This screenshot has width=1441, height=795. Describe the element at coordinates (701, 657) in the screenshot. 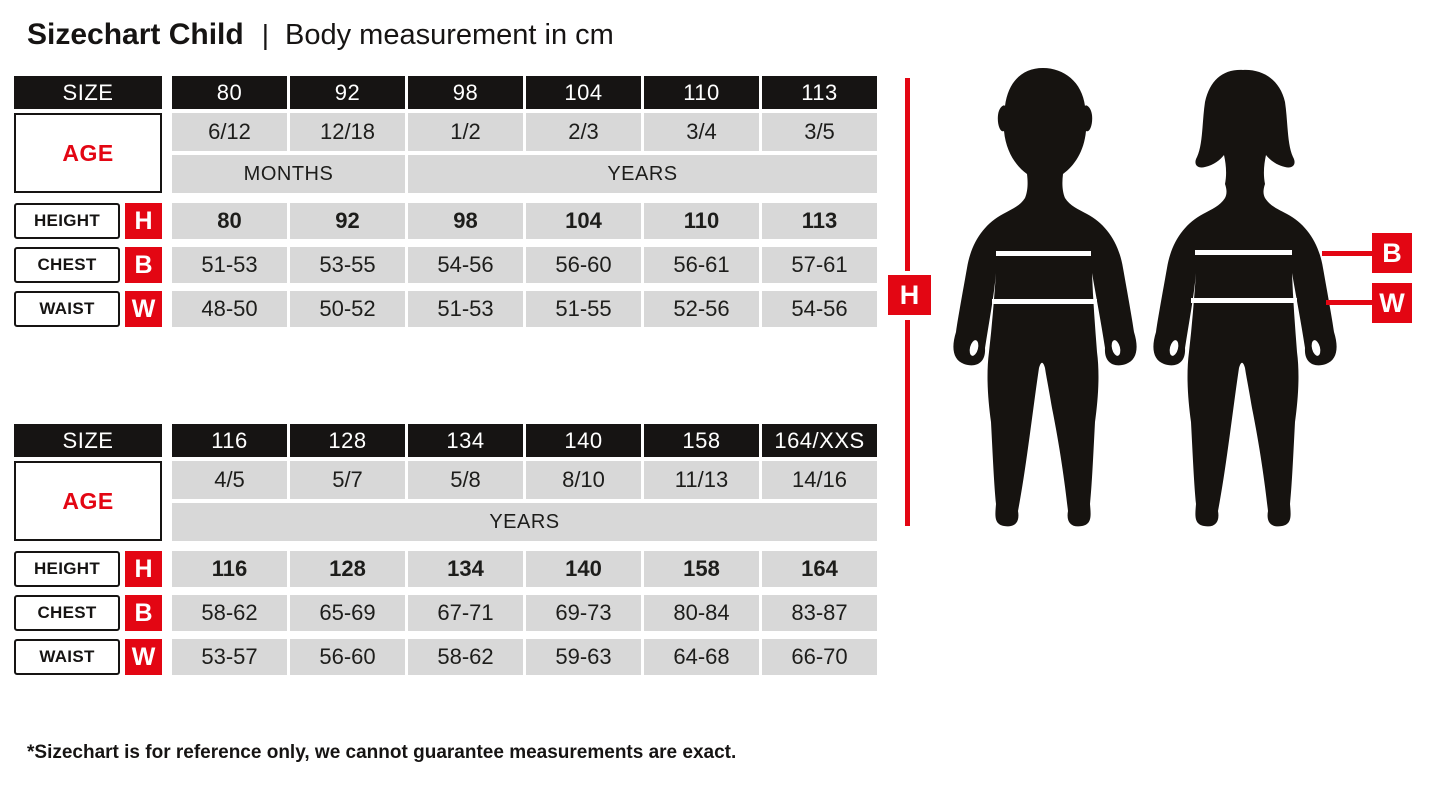

I see `waist-value-cell: 64-68` at that location.